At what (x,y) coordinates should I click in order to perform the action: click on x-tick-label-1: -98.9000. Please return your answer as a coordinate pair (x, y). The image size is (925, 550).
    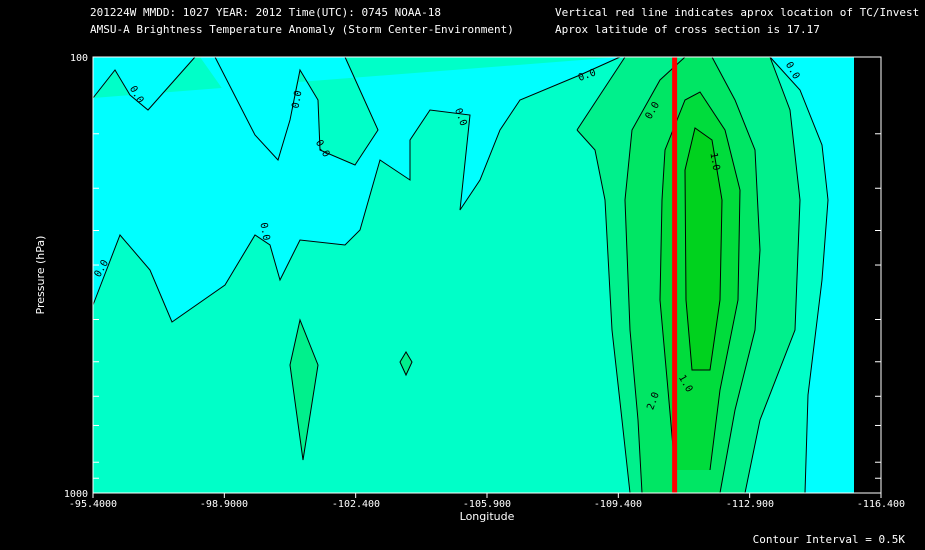
    Looking at the image, I should click on (224, 504).